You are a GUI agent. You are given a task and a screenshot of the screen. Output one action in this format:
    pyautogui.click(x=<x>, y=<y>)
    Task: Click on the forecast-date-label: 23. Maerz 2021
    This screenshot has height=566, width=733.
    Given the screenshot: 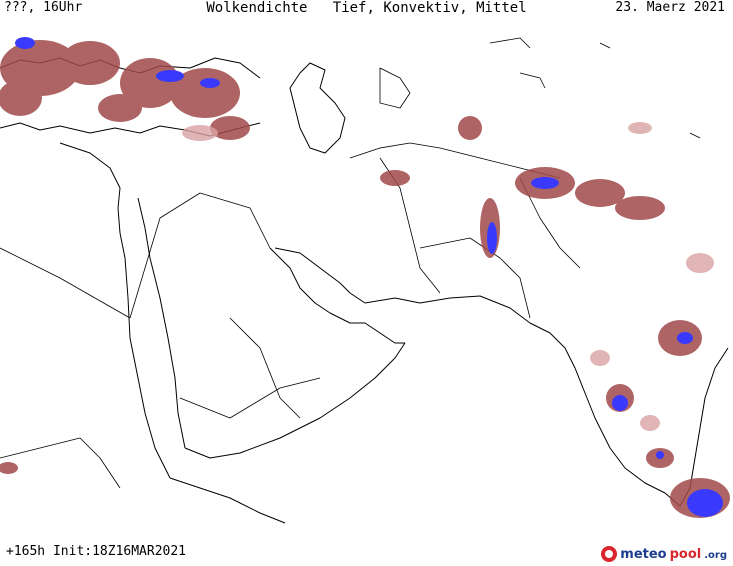 What is the action you would take?
    pyautogui.click(x=670, y=7)
    